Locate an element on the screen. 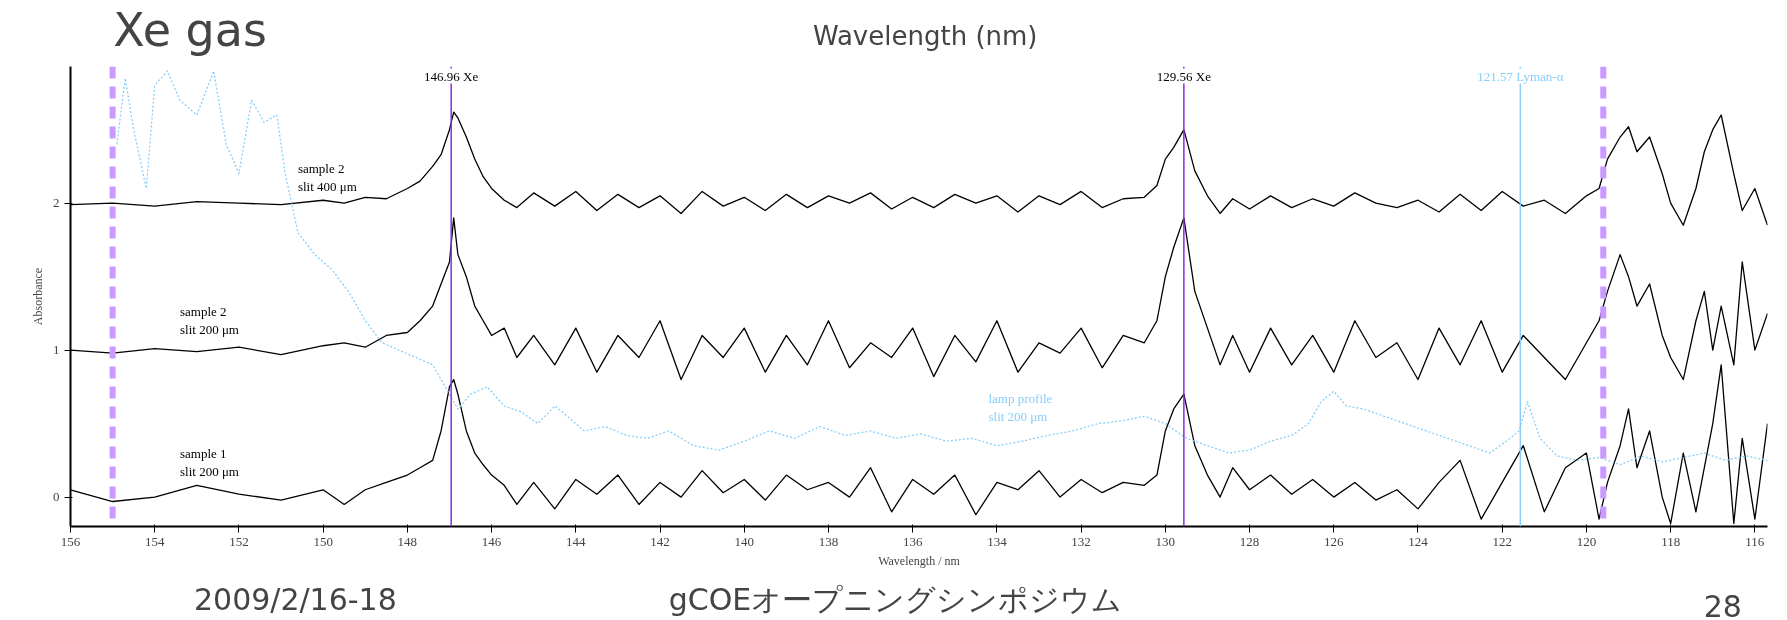 Image resolution: width=1787 pixels, height=620 pixels. x-tick-label: 152 is located at coordinates (239, 541).